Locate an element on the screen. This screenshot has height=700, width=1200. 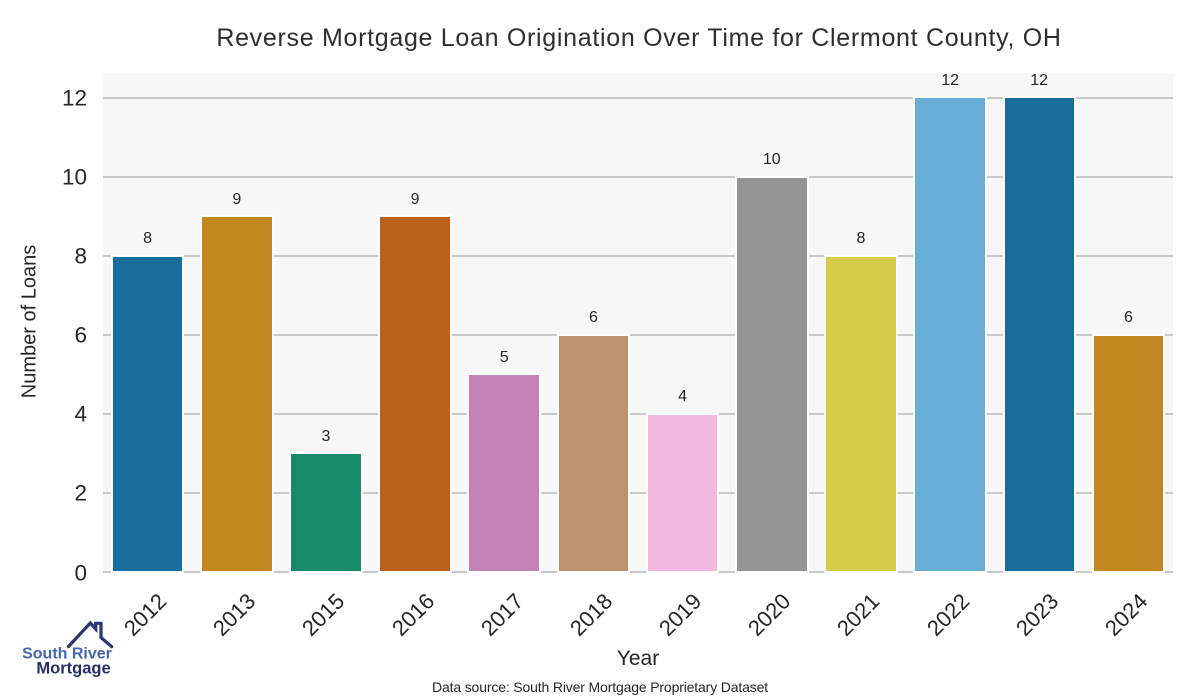
svg-text: South River is located at coordinates (67, 654).